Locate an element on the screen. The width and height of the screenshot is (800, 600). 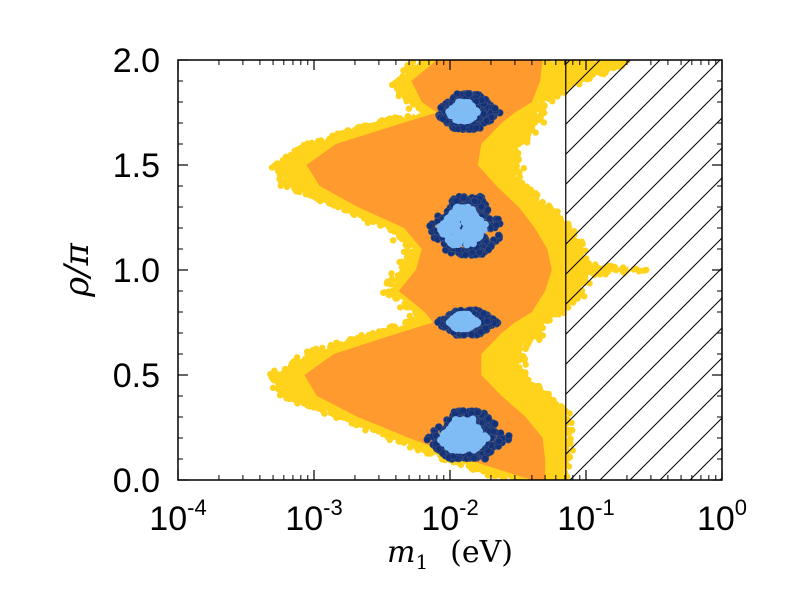
y-axis-symbol: ρ is located at coordinates (77, 287).